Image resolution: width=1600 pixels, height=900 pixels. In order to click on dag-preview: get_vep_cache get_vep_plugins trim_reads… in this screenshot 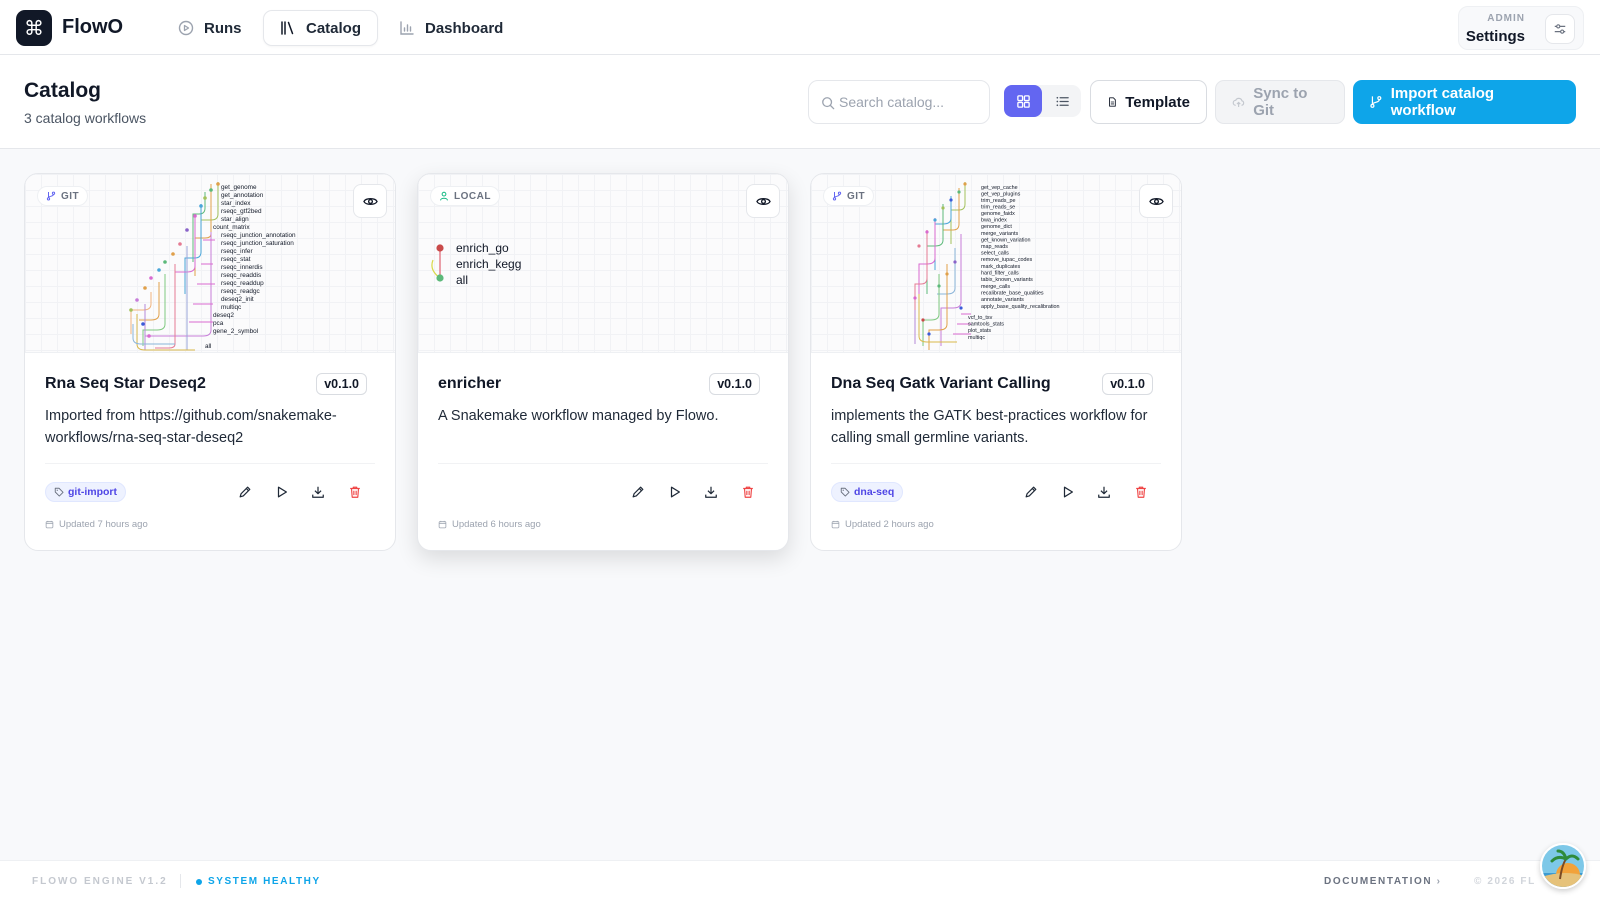, I will do `click(996, 263)`.